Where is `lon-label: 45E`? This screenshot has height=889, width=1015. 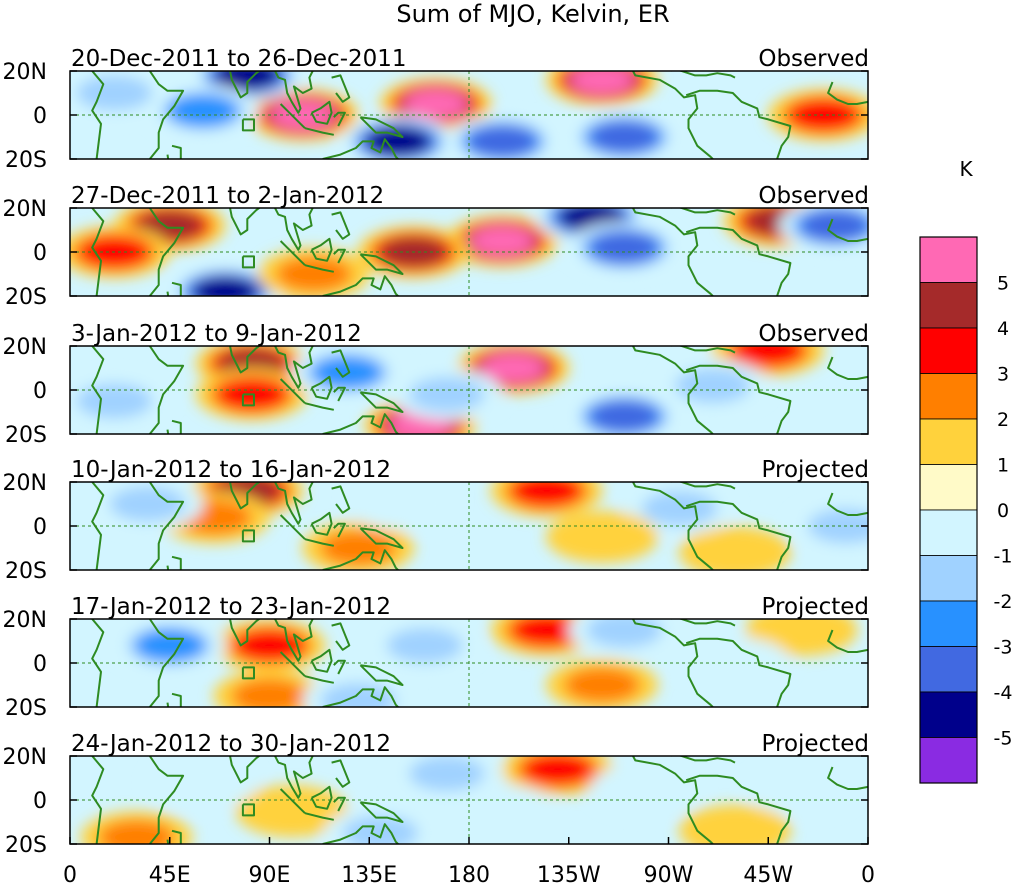 lon-label: 45E is located at coordinates (170, 875).